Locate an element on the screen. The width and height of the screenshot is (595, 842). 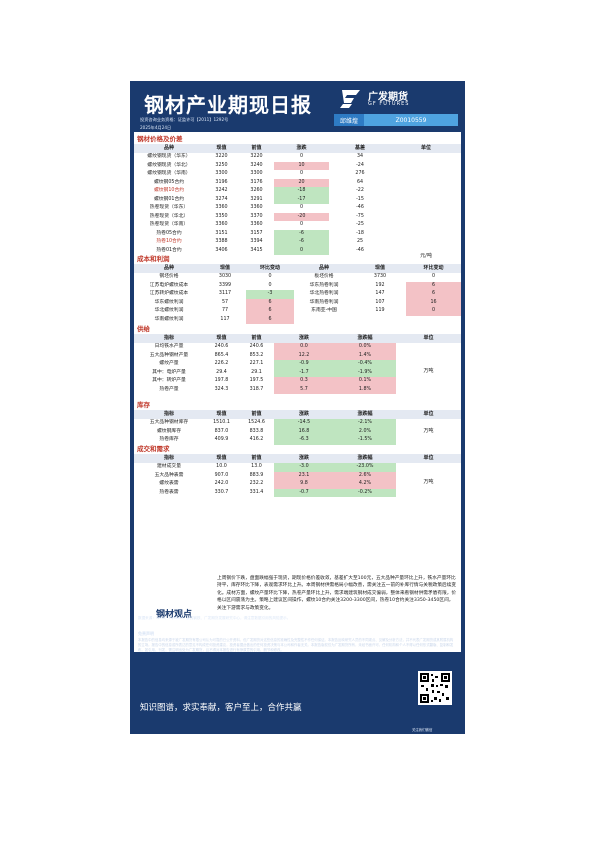
cost-section-title: 成本和利润 is located at coordinates (153, 259).